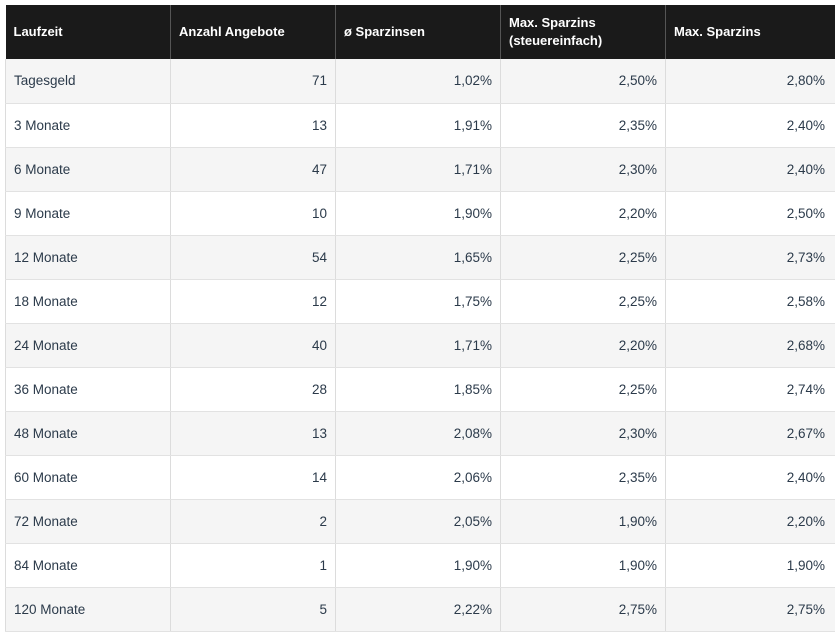 This screenshot has width=835, height=639. What do you see at coordinates (88, 477) in the screenshot?
I see `cell-laufzeit: 60 Monate` at bounding box center [88, 477].